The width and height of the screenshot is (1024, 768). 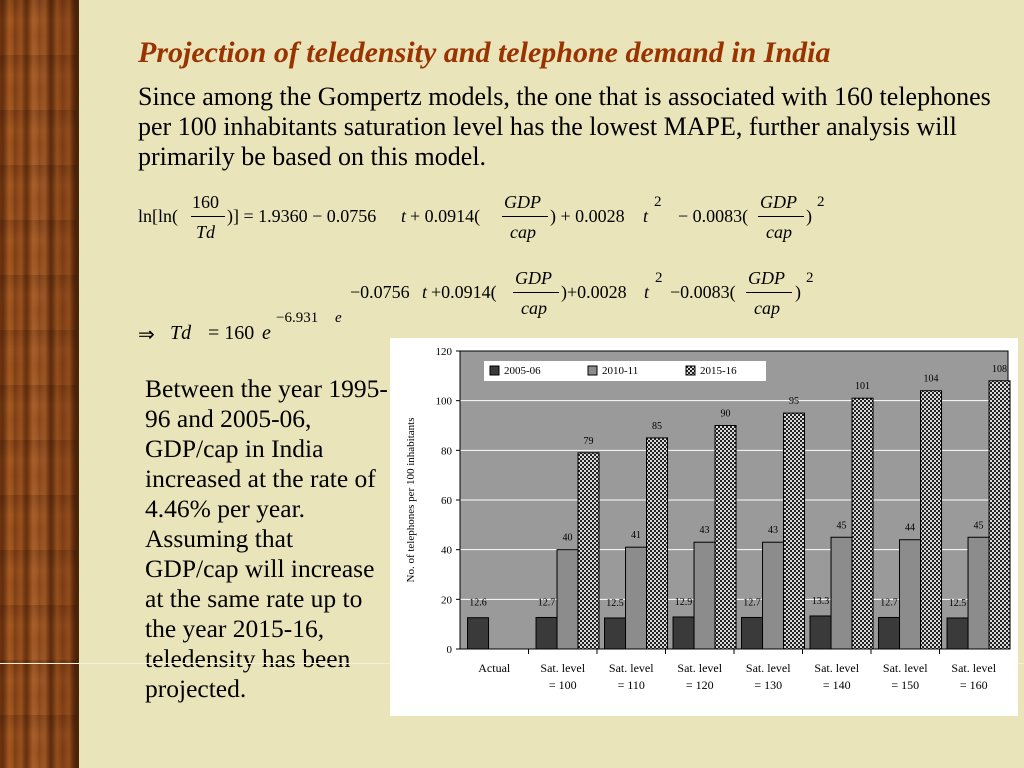 What do you see at coordinates (594, 292) in the screenshot?
I see `eq2-mid: )+0.0028` at bounding box center [594, 292].